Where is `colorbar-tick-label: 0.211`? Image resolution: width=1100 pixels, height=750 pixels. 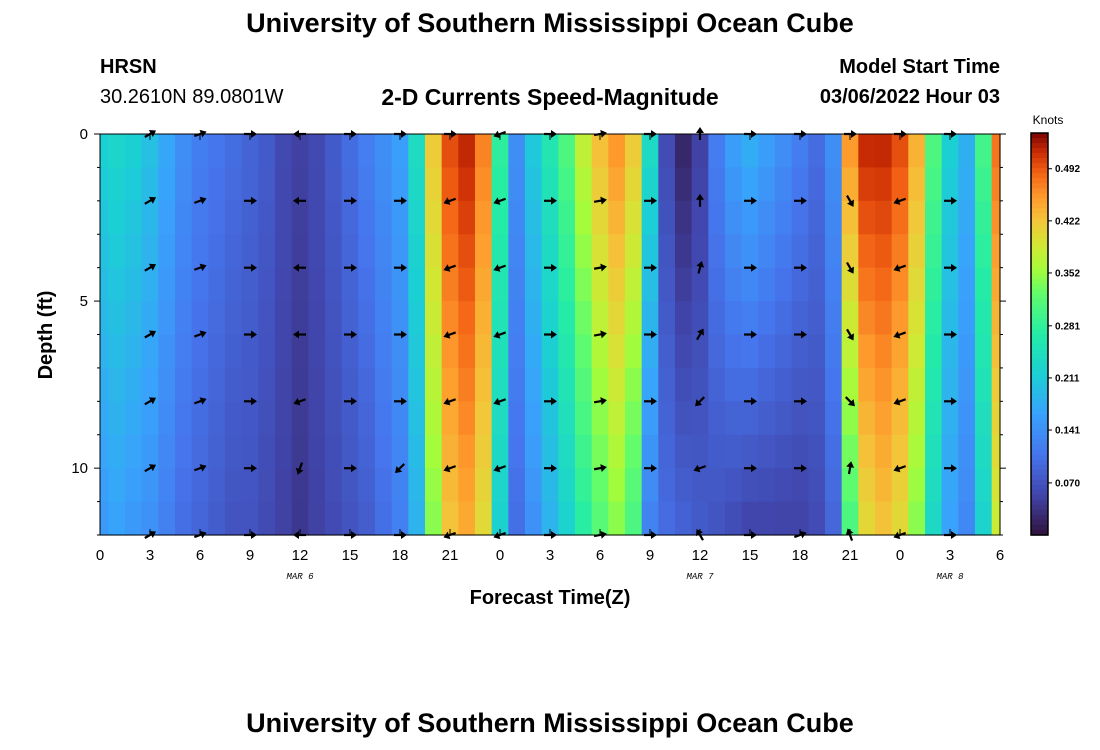
colorbar-tick-label: 0.211 is located at coordinates (1067, 378).